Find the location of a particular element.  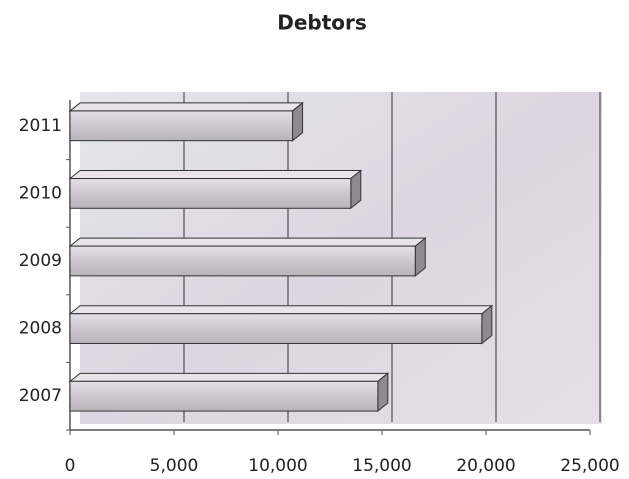

x-tick-label: 0 is located at coordinates (70, 466).